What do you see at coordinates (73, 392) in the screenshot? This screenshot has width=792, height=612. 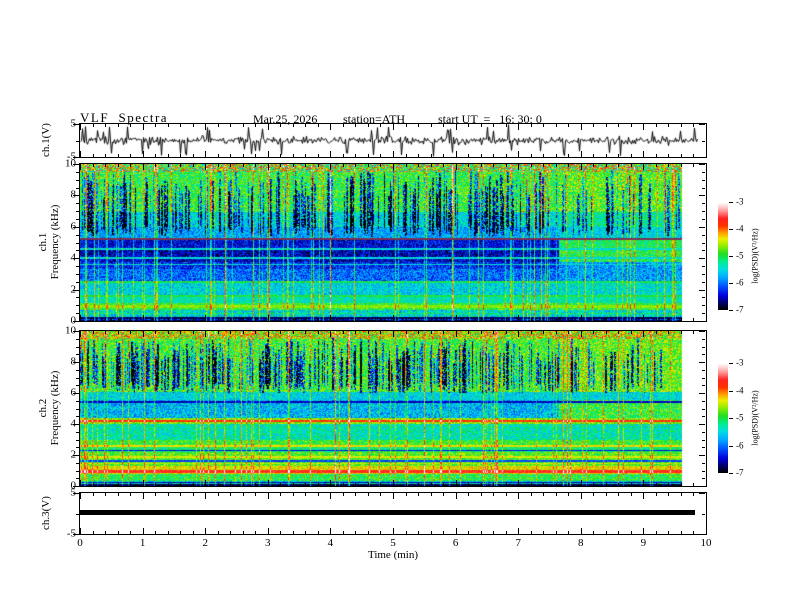 I see `y-tick-label: 6` at bounding box center [73, 392].